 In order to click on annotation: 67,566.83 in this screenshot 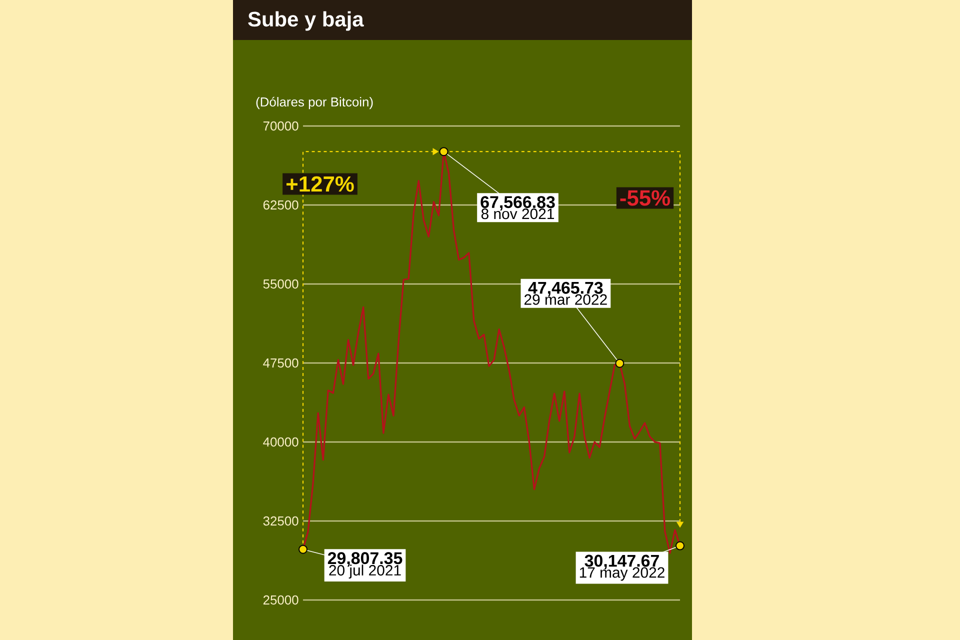, I will do `click(517, 203)`.